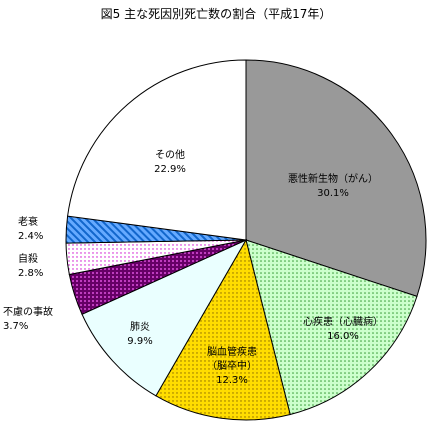 Image resolution: width=433 pixels, height=429 pixels. What do you see at coordinates (139, 341) in the screenshot?
I see `slice-value-label: 9.9%` at bounding box center [139, 341].